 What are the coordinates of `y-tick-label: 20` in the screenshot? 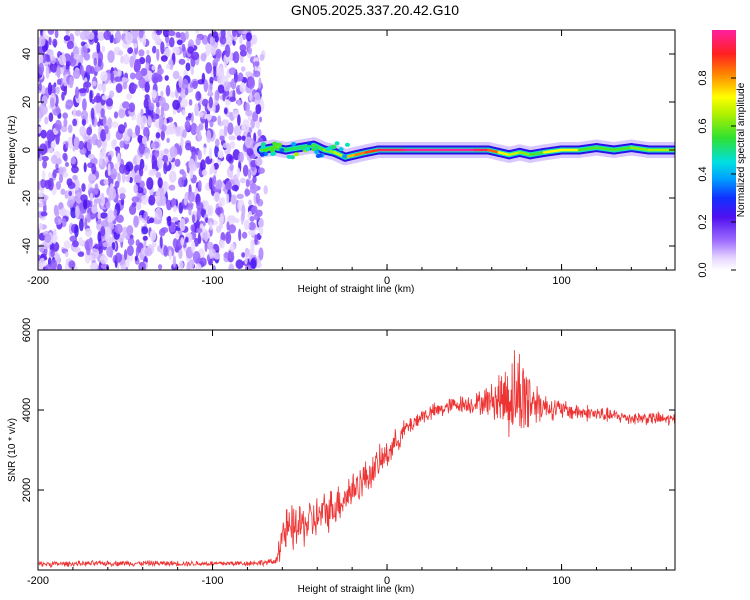 It's located at (27, 102).